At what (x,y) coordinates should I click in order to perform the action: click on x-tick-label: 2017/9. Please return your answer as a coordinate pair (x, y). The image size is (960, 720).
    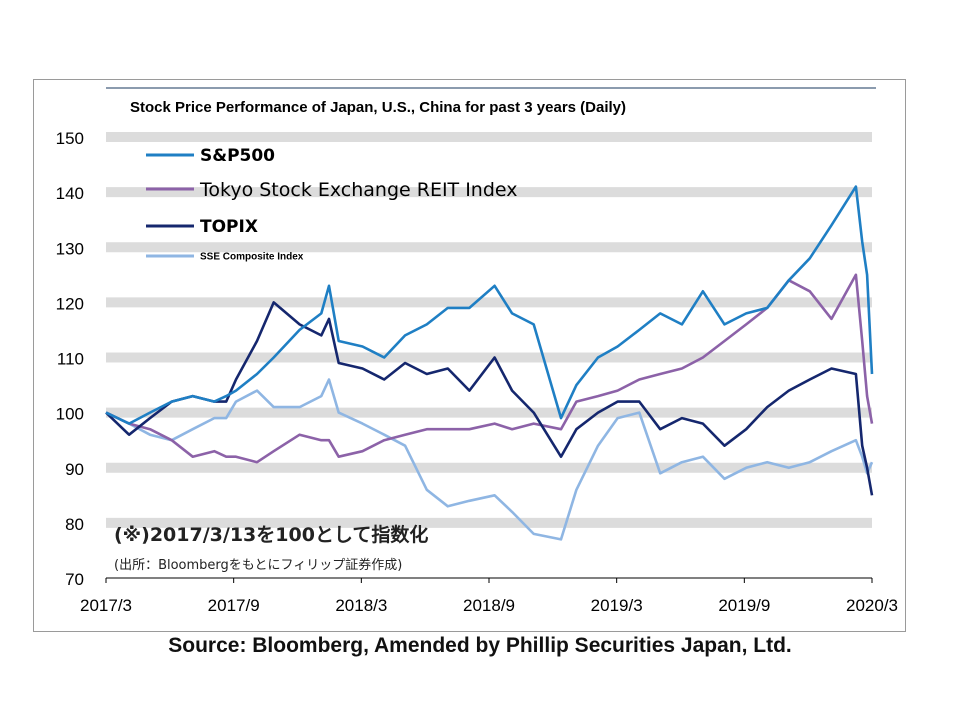
    Looking at the image, I should click on (234, 605).